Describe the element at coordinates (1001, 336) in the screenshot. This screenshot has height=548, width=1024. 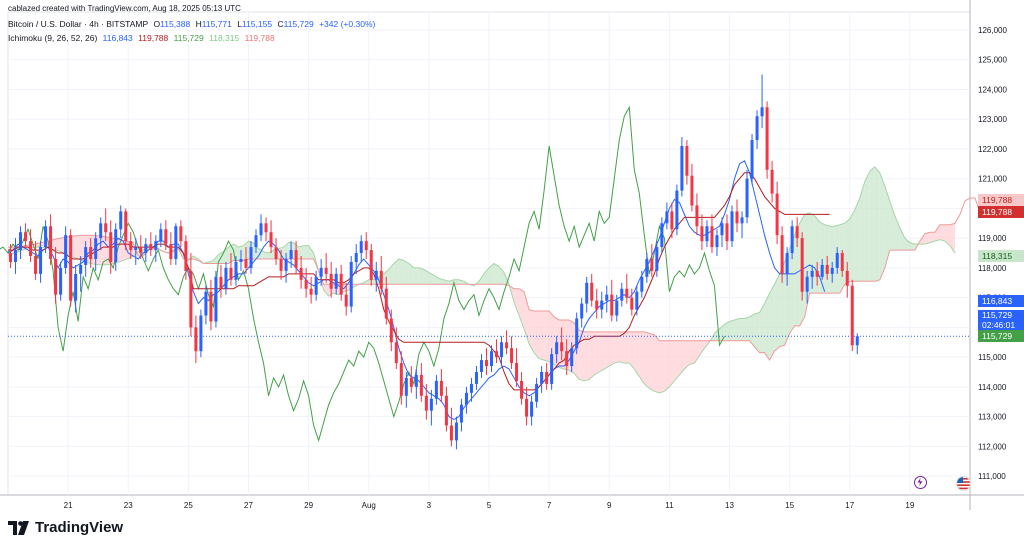
I see `close-copy-tag: 115,729` at that location.